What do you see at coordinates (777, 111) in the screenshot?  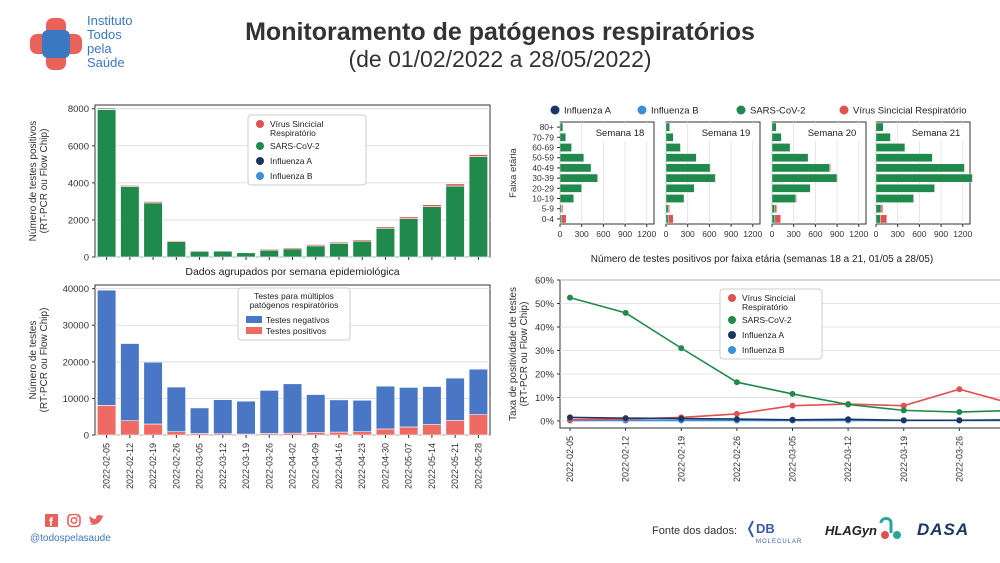 I see `legend-label: SARS-CoV-2` at bounding box center [777, 111].